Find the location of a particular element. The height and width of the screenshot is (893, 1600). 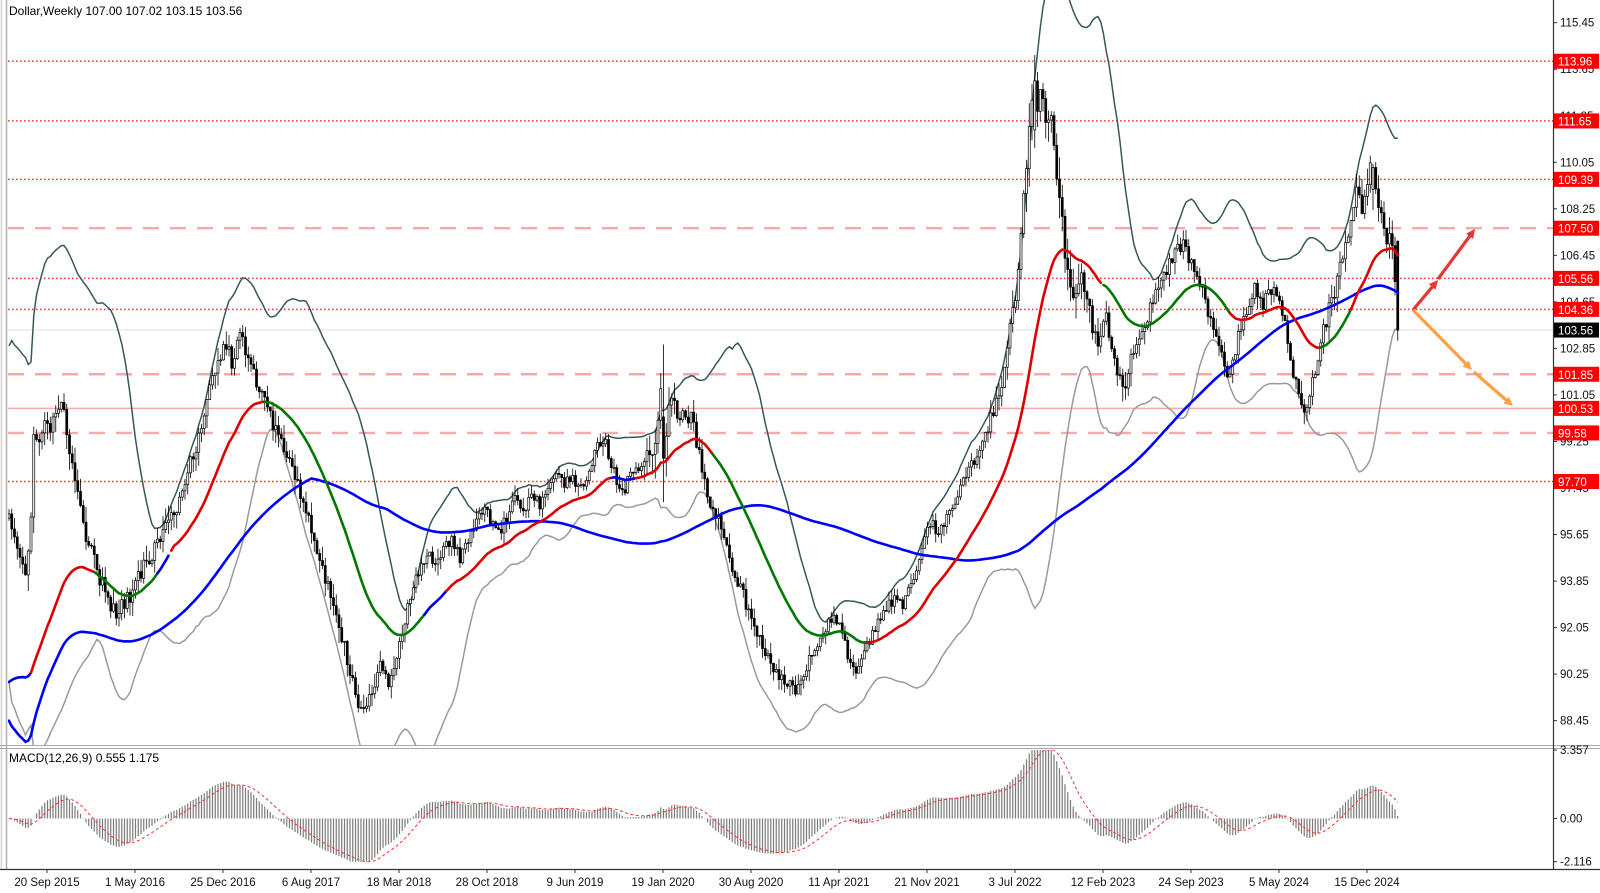

price-badge-label: 113.96 is located at coordinates (1575, 63).